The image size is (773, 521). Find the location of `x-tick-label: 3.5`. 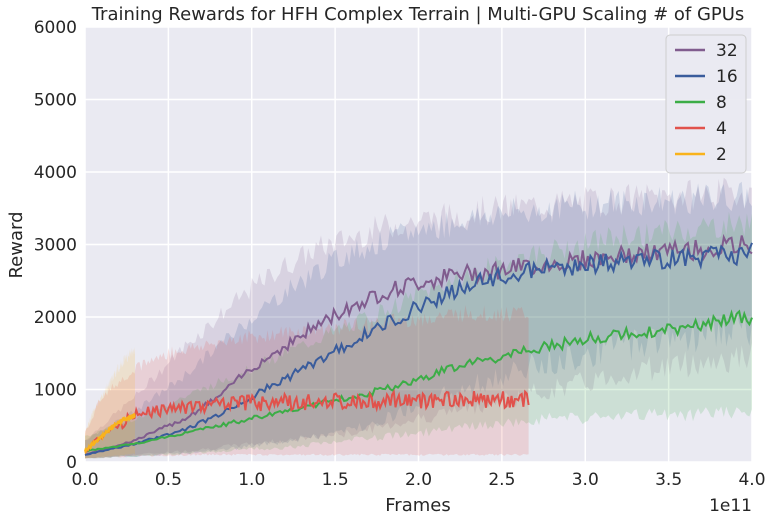

x-tick-label: 3.5 is located at coordinates (668, 480).